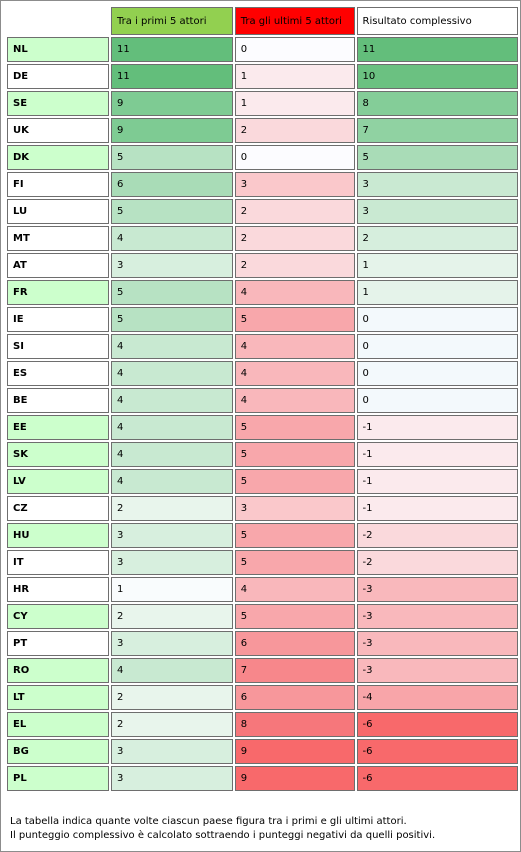 Image resolution: width=521 pixels, height=852 pixels. Describe the element at coordinates (58, 697) in the screenshot. I see `country-cell: LT` at that location.